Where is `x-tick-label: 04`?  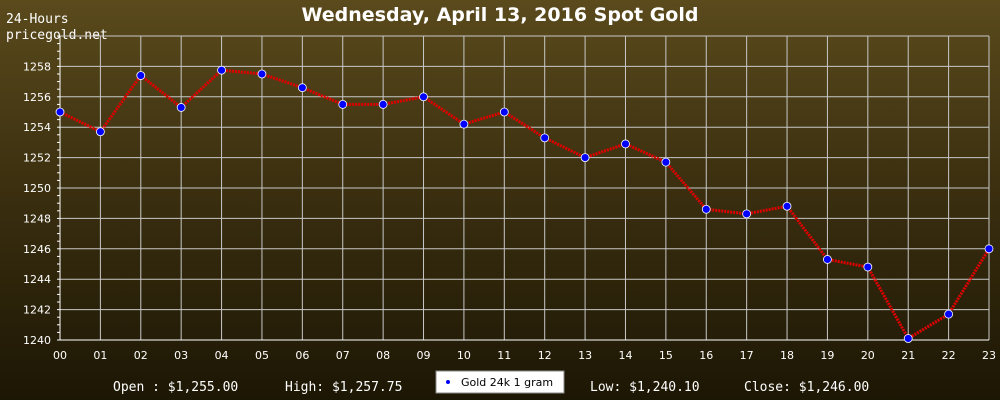
x-tick-label: 04 is located at coordinates (222, 355).